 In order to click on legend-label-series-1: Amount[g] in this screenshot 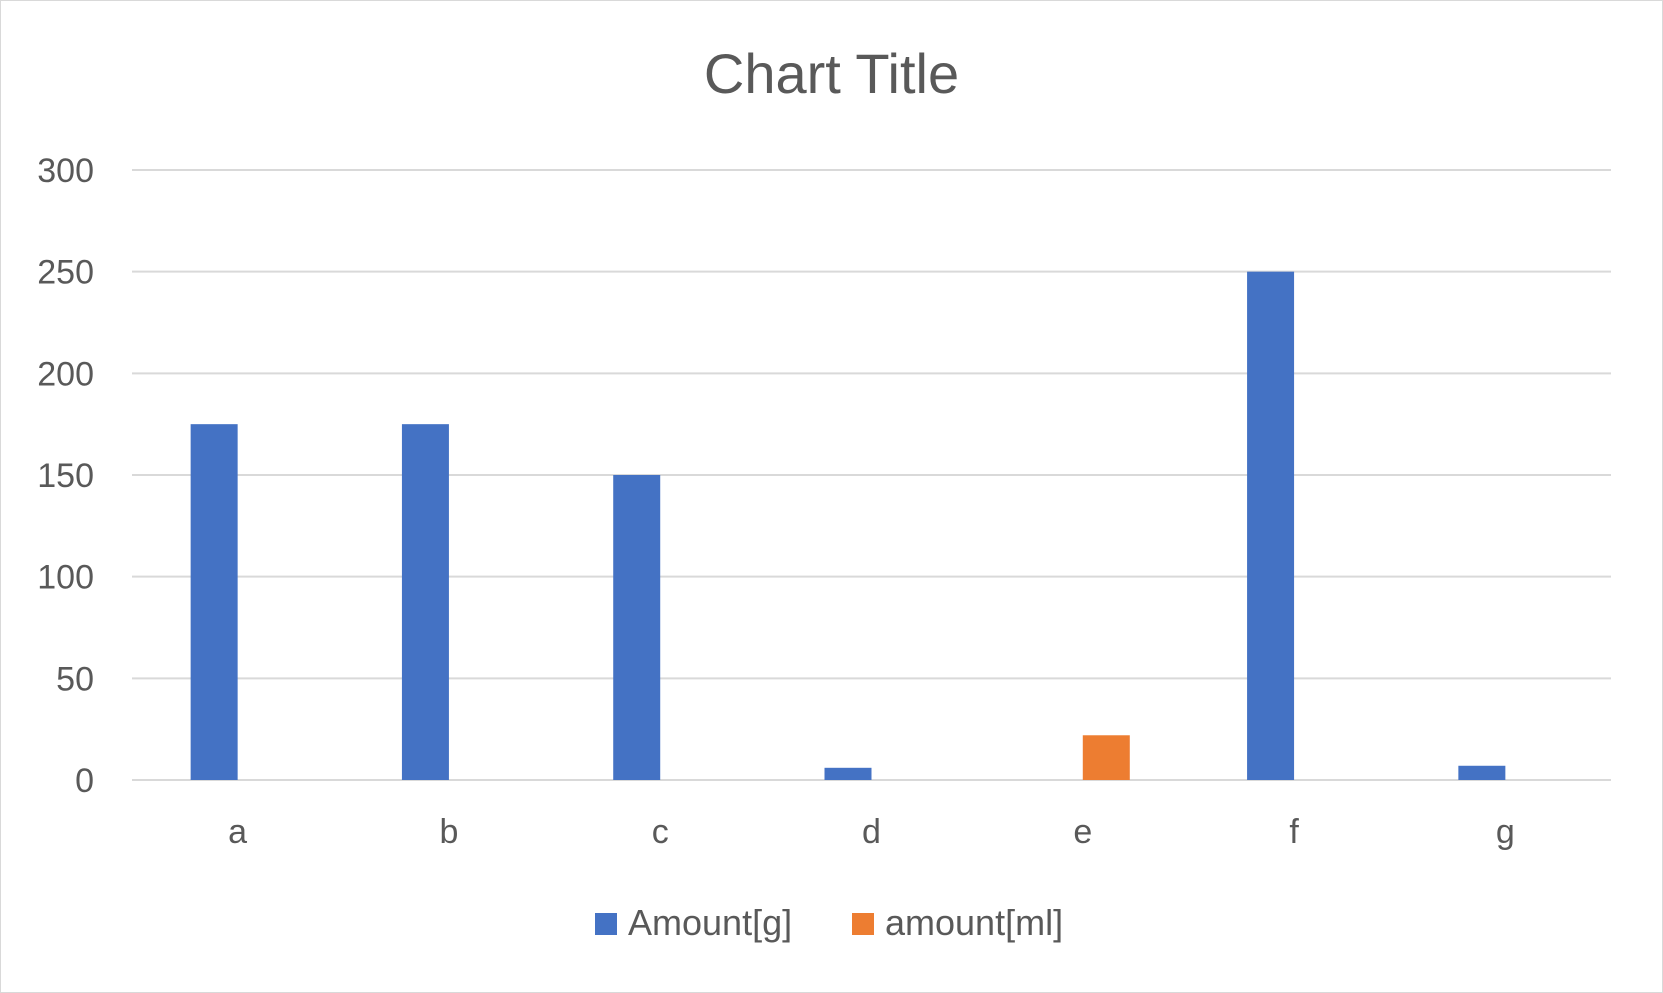, I will do `click(710, 922)`.